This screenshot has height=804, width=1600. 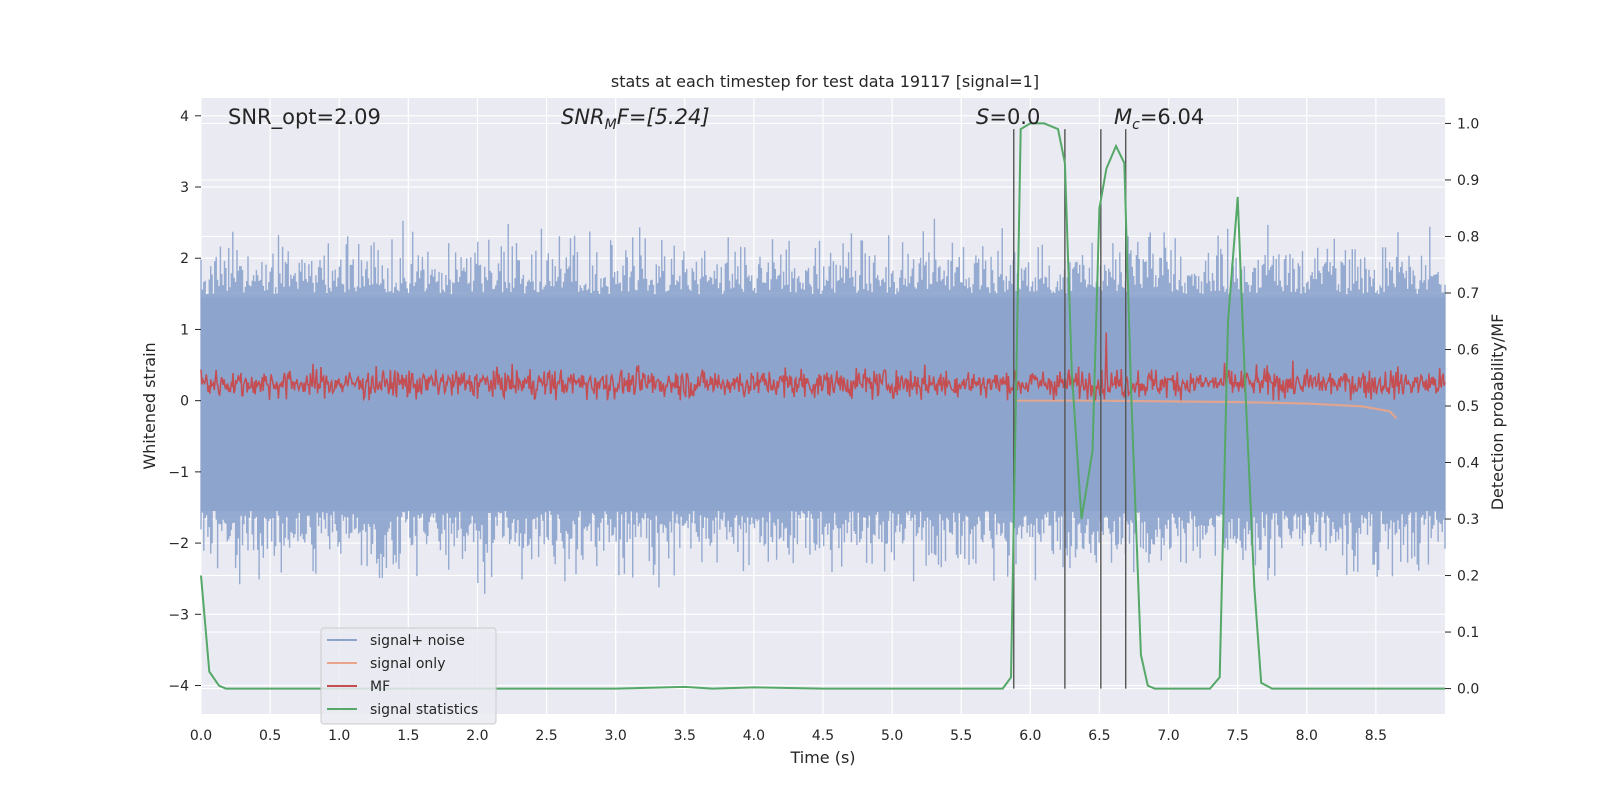 I want to click on vertical-markers, so click(x=1070, y=409).